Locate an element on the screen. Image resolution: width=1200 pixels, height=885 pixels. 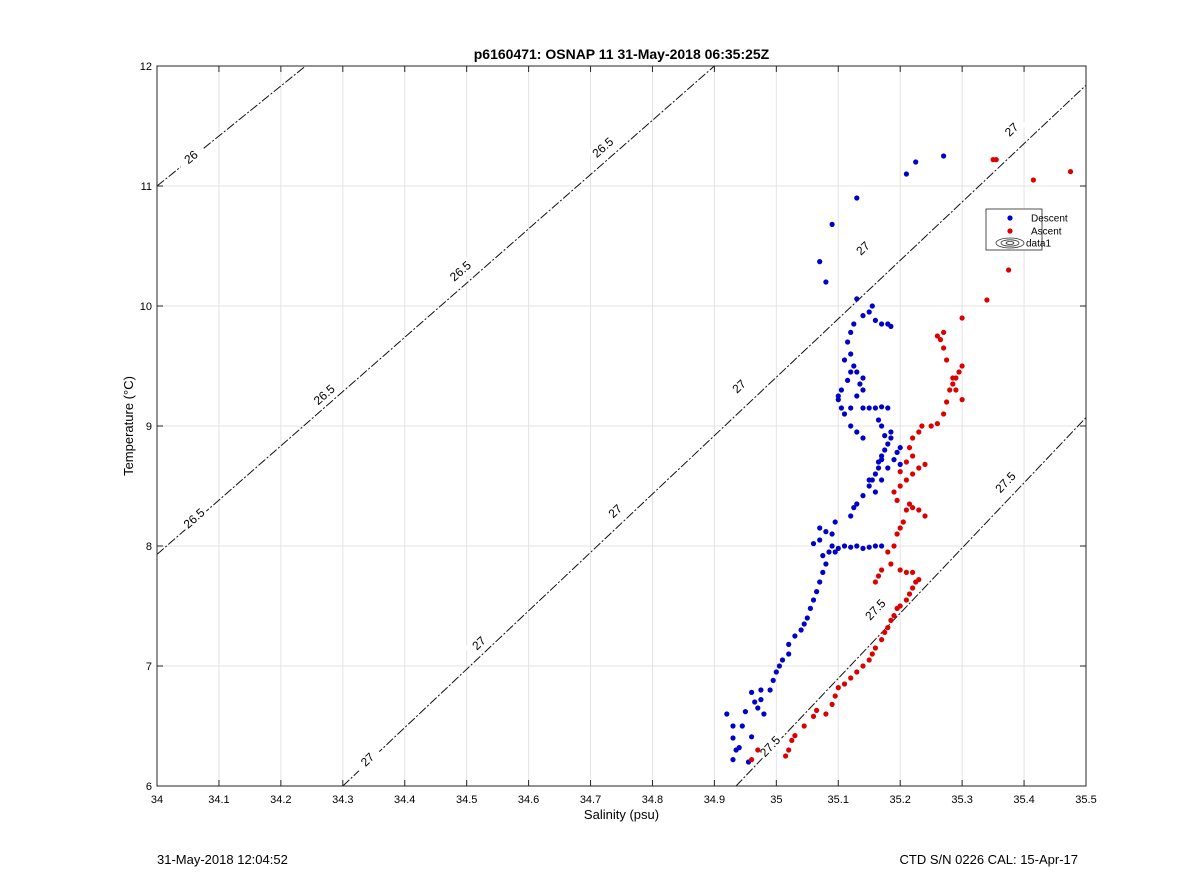
x-tick-label: 35.1 is located at coordinates (838, 800).